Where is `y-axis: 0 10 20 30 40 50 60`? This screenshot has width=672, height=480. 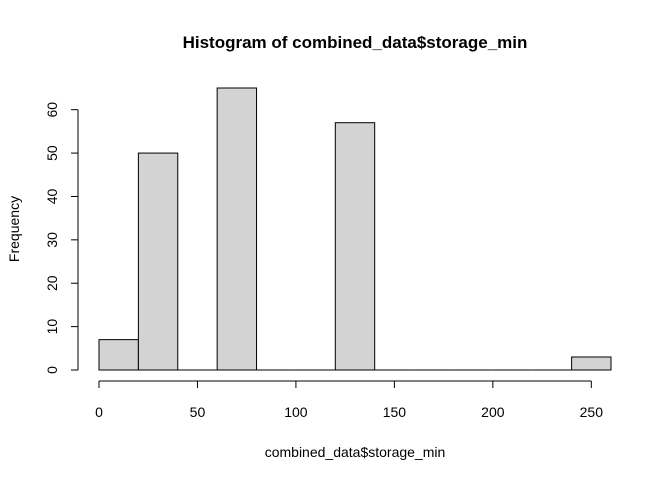
y-axis: 0 10 20 30 40 50 60 is located at coordinates (61, 238).